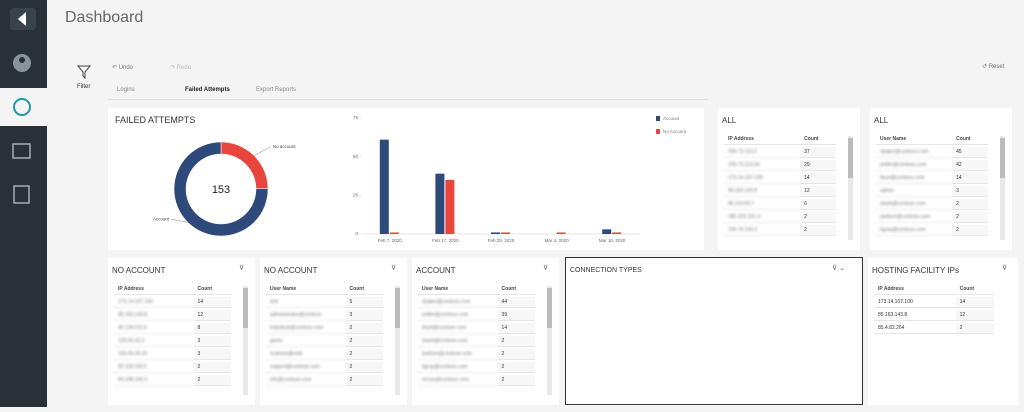  What do you see at coordinates (207, 90) in the screenshot?
I see `tab-active: Failed Attempts` at bounding box center [207, 90].